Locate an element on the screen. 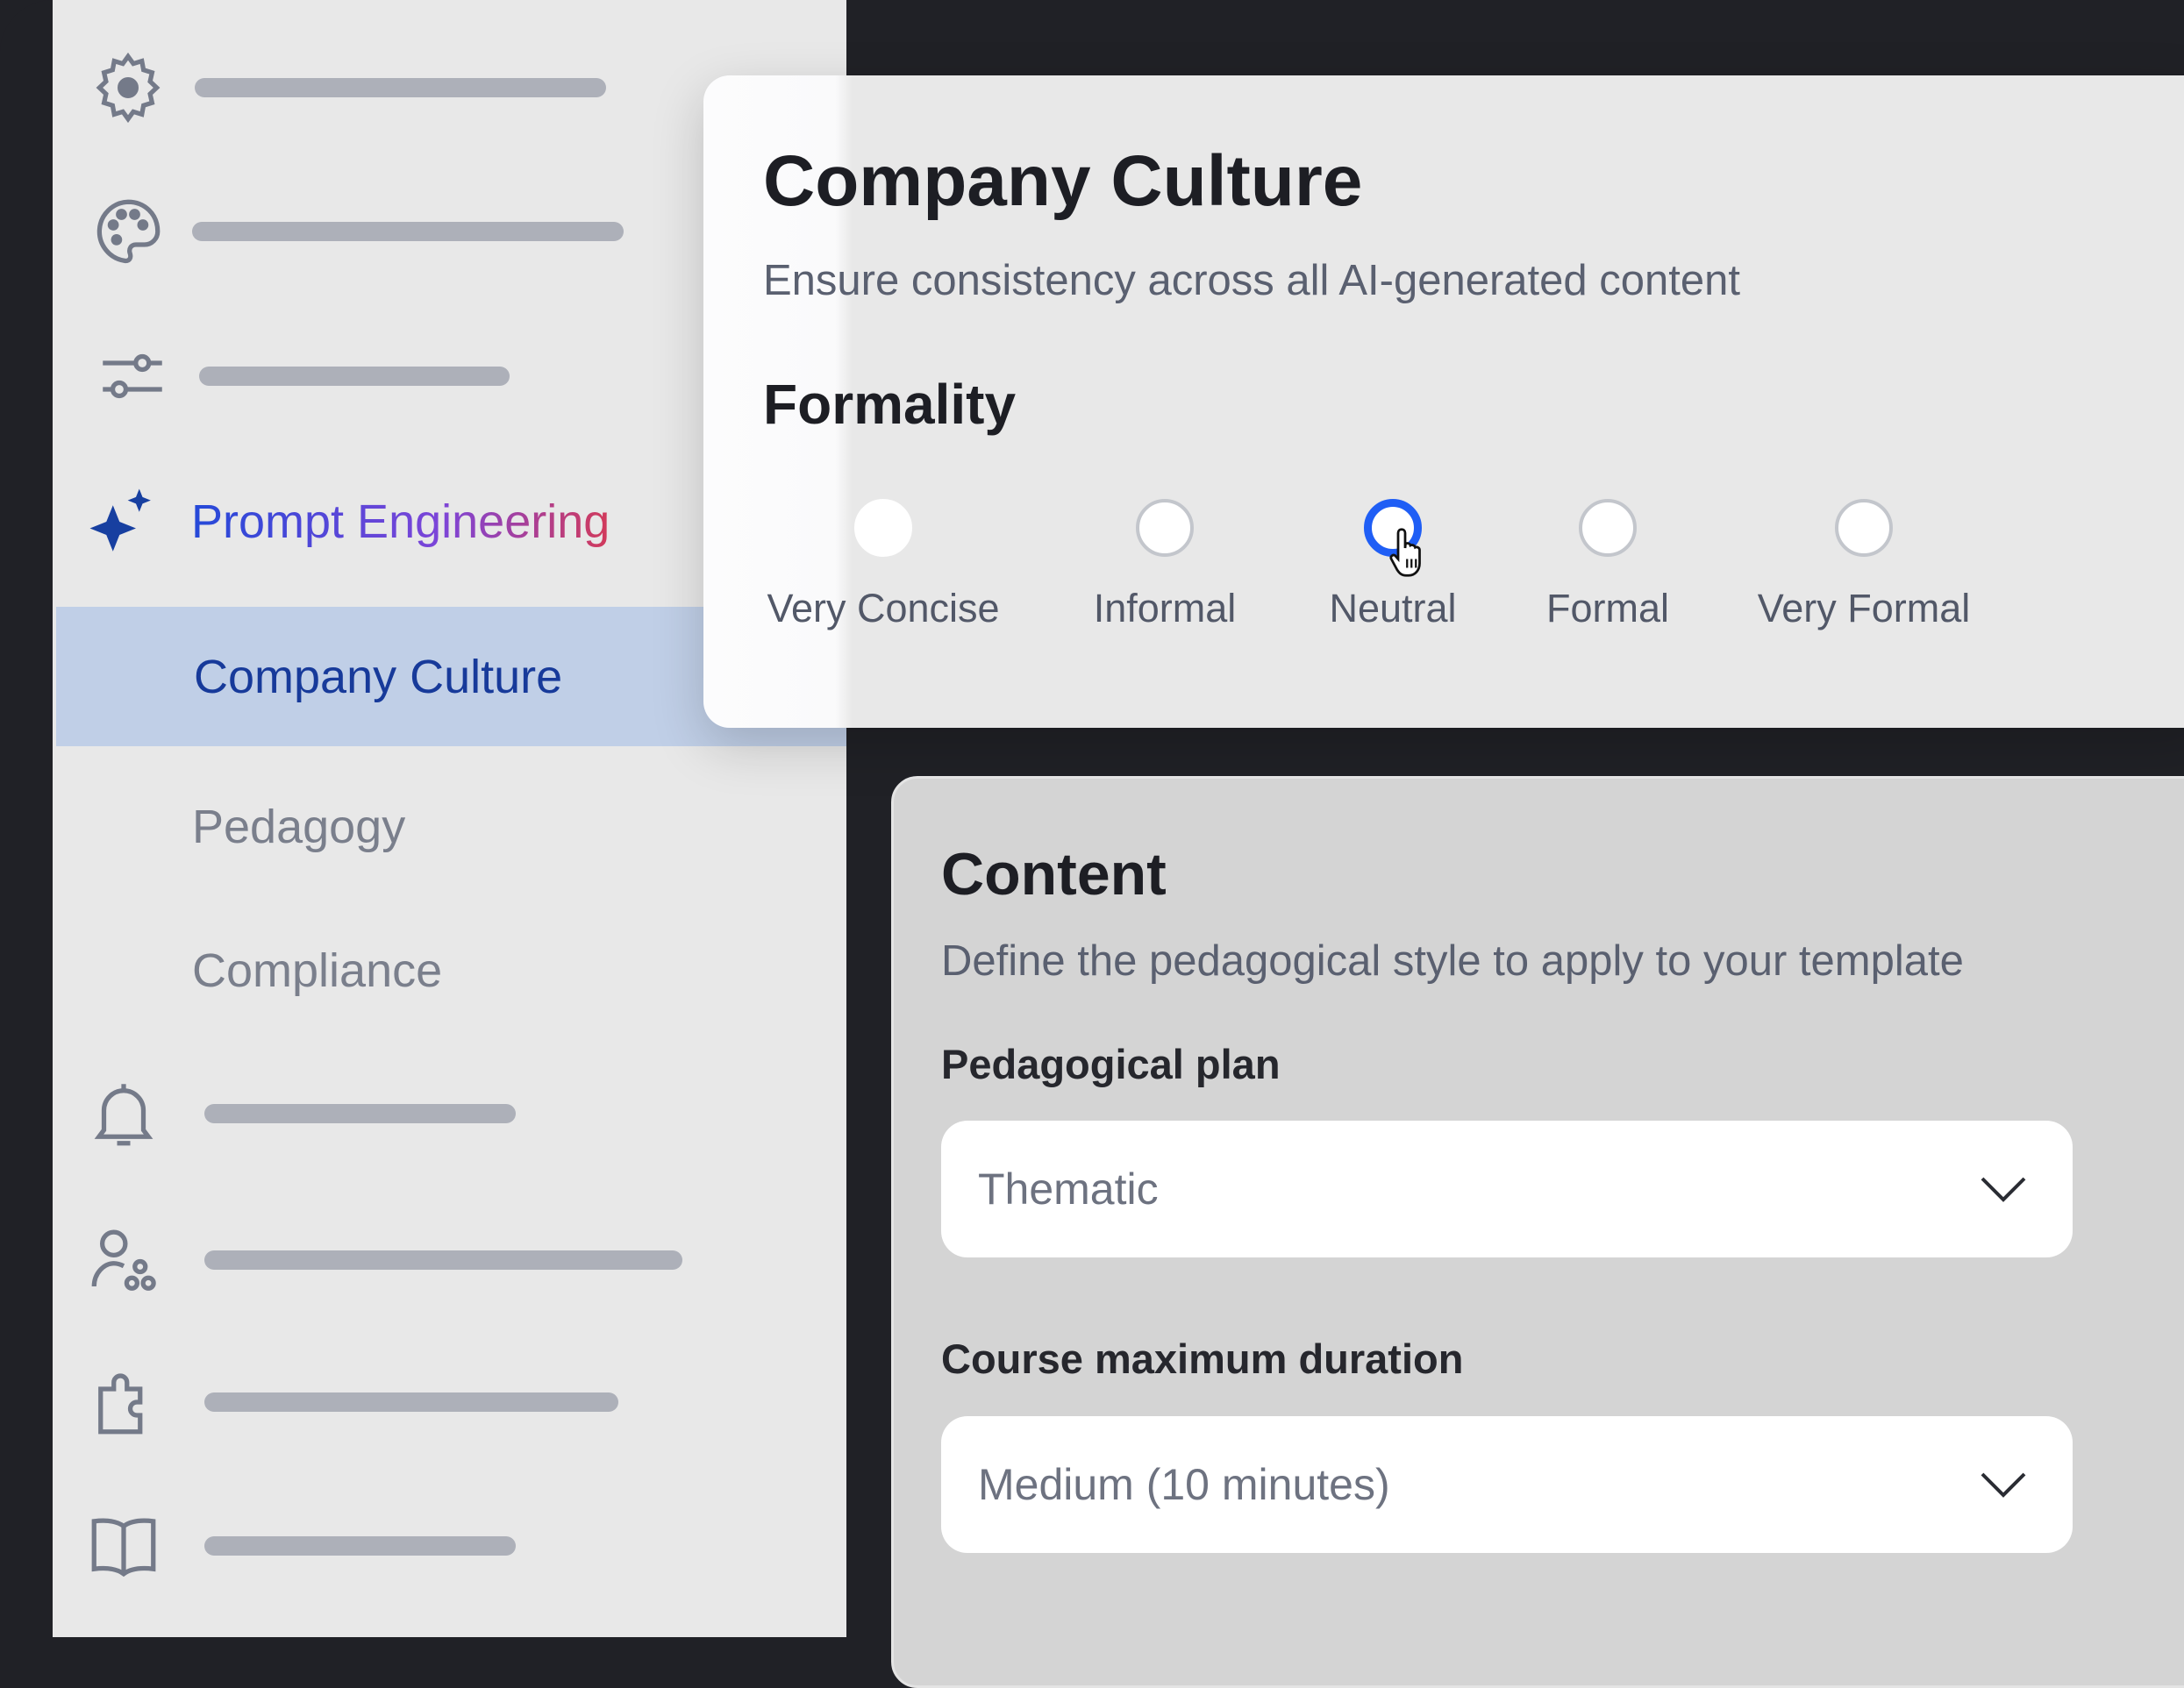 The image size is (2184, 1688). pedagogical-plan-label: Pedagogical plan is located at coordinates (1111, 1064).